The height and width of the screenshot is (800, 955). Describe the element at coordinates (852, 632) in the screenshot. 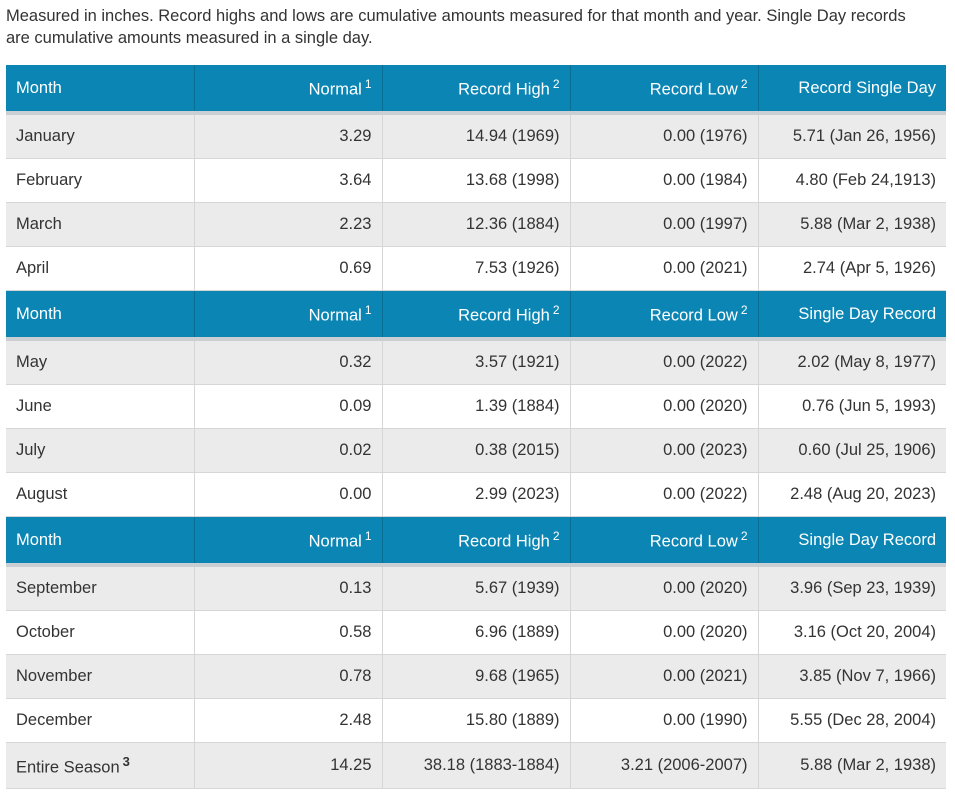

I see `value-cell: 3.16 (Oct 20, 2004)` at that location.